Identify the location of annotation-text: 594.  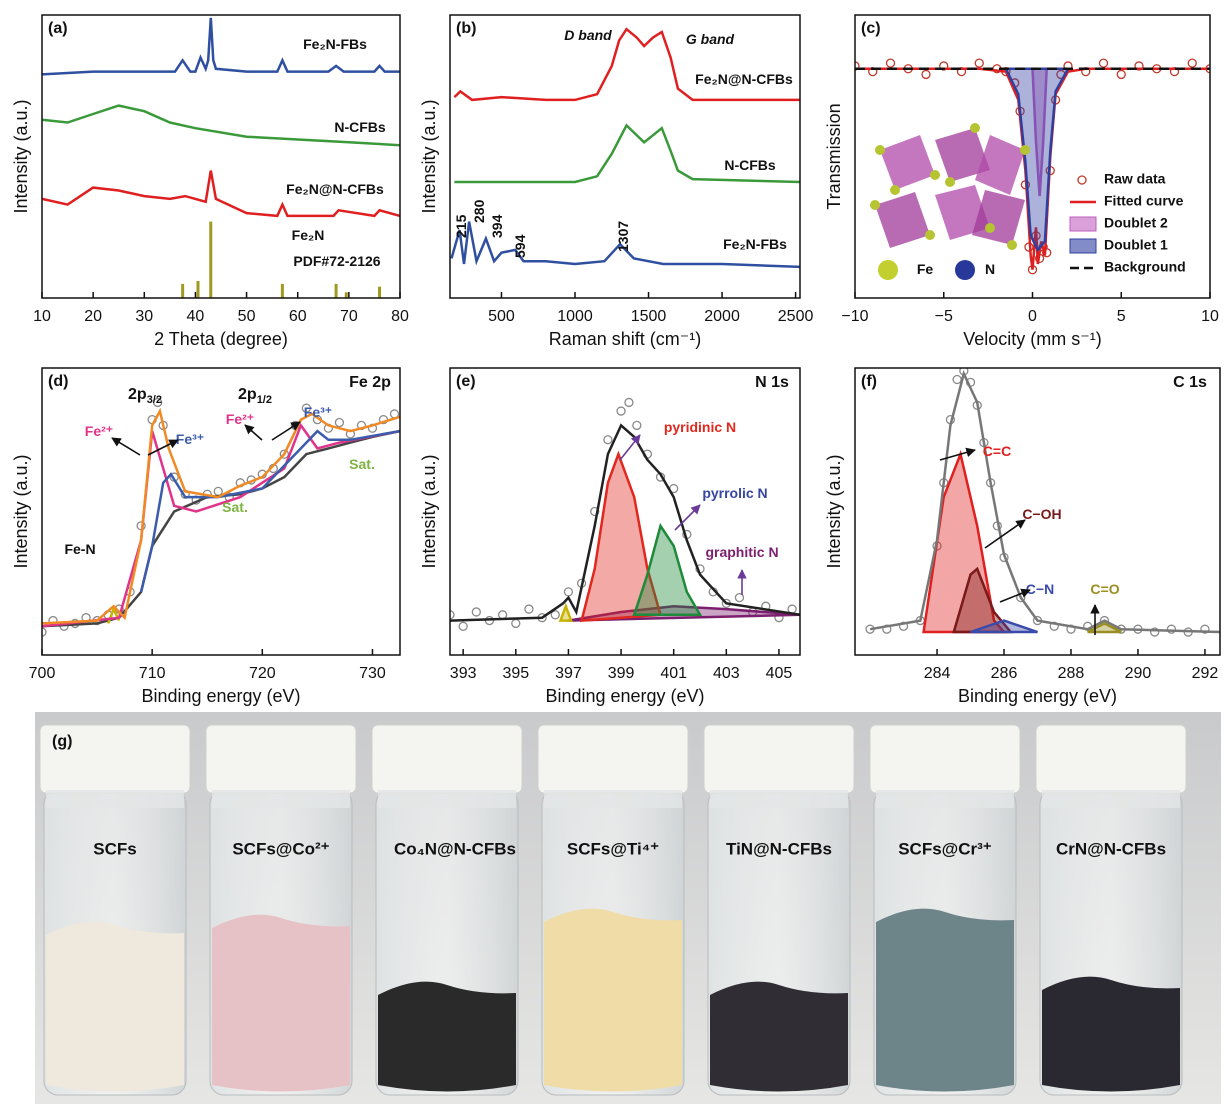
(520, 246).